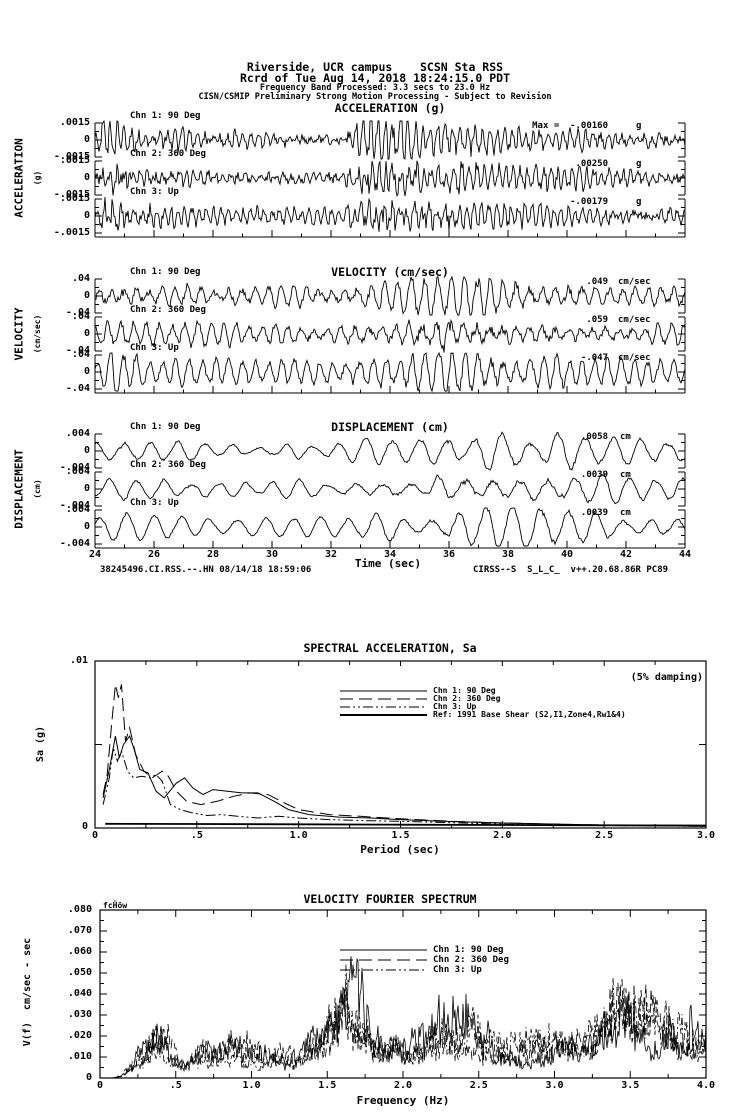  I want to click on fourier-xtick-label: 0, so click(100, 1085).